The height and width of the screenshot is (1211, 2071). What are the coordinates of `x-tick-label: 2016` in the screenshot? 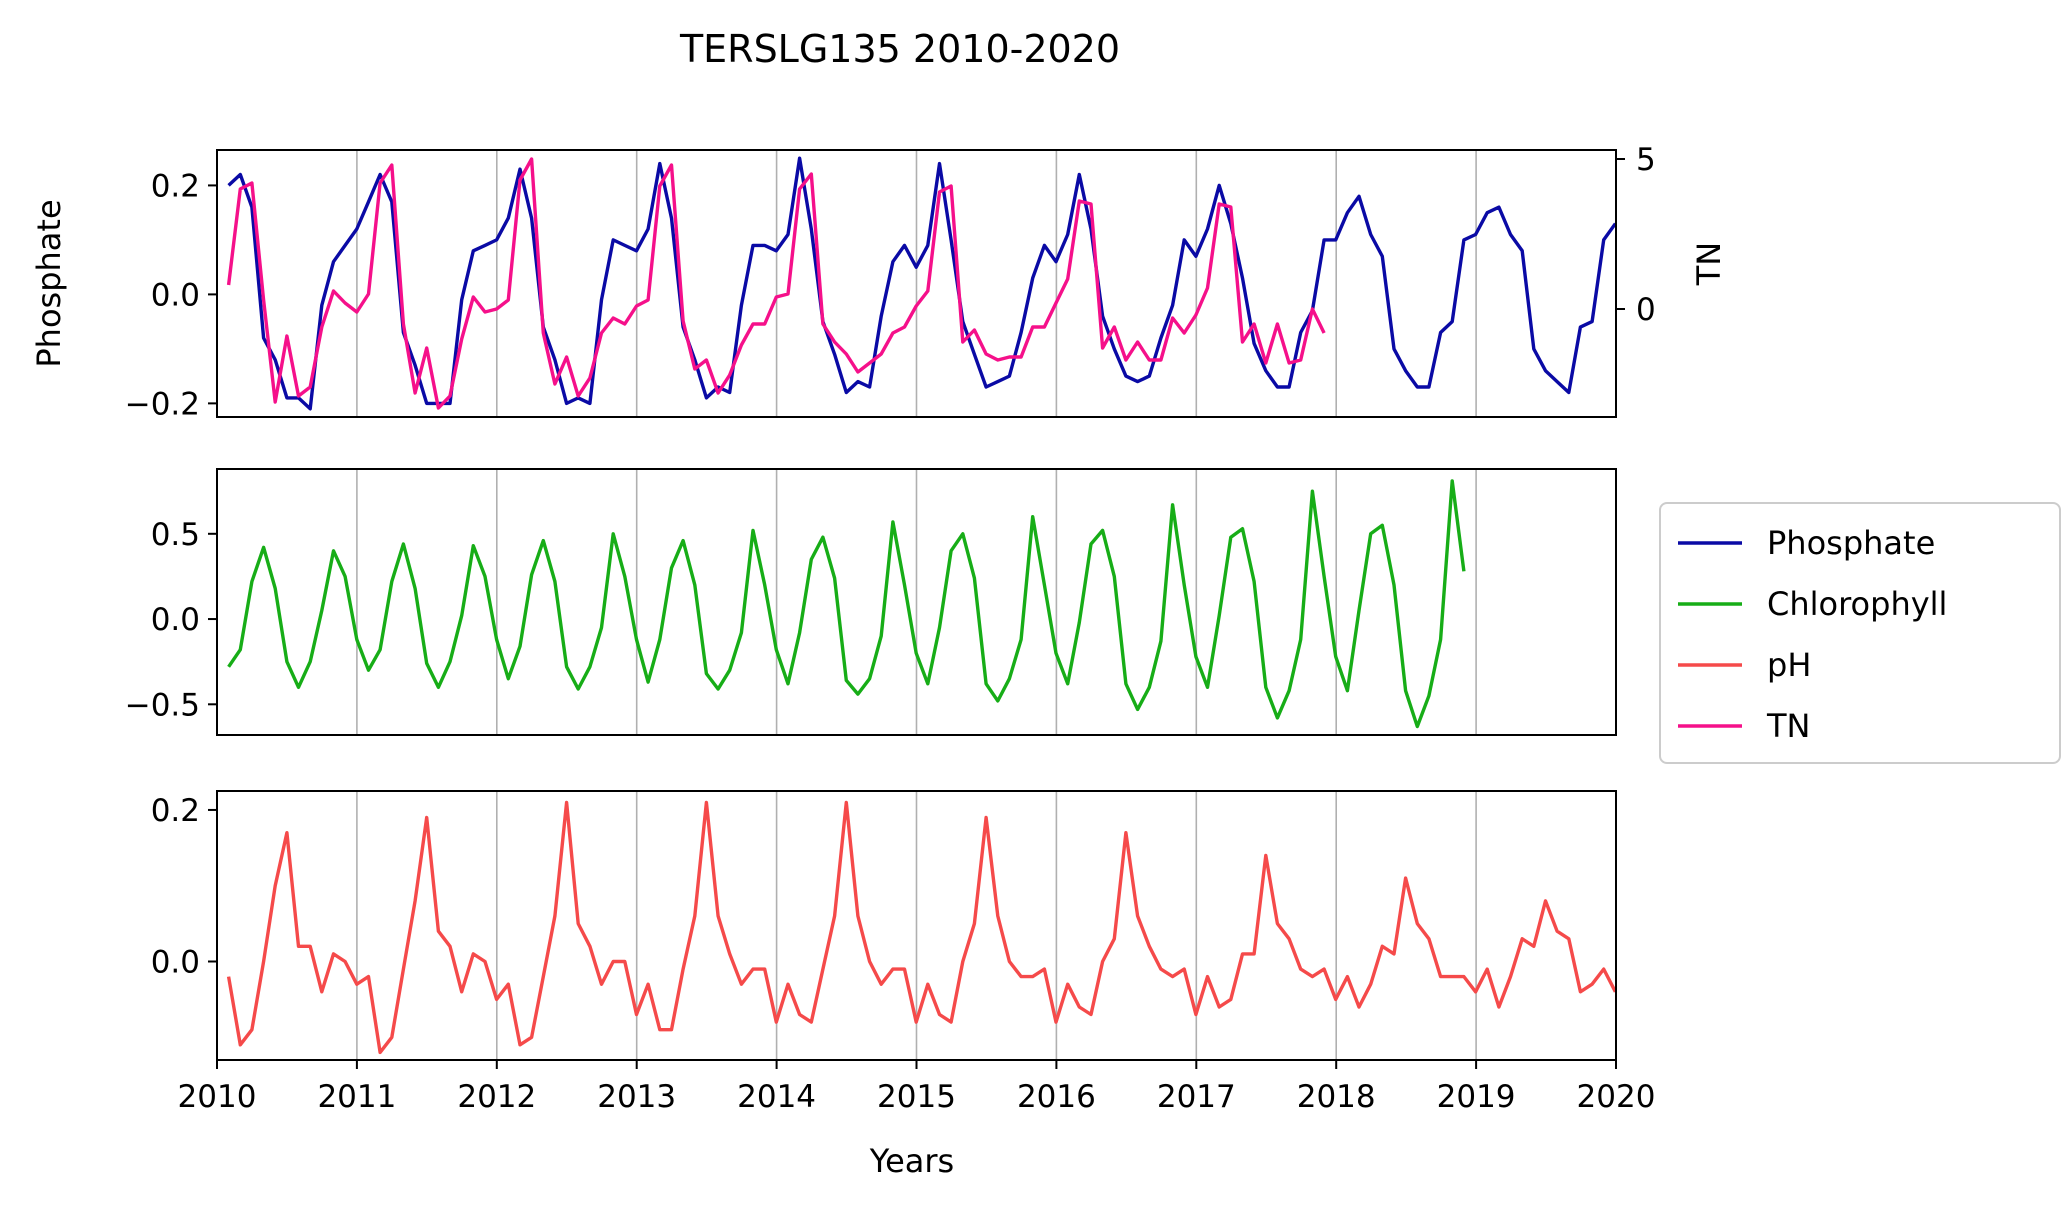 It's located at (1056, 1097).